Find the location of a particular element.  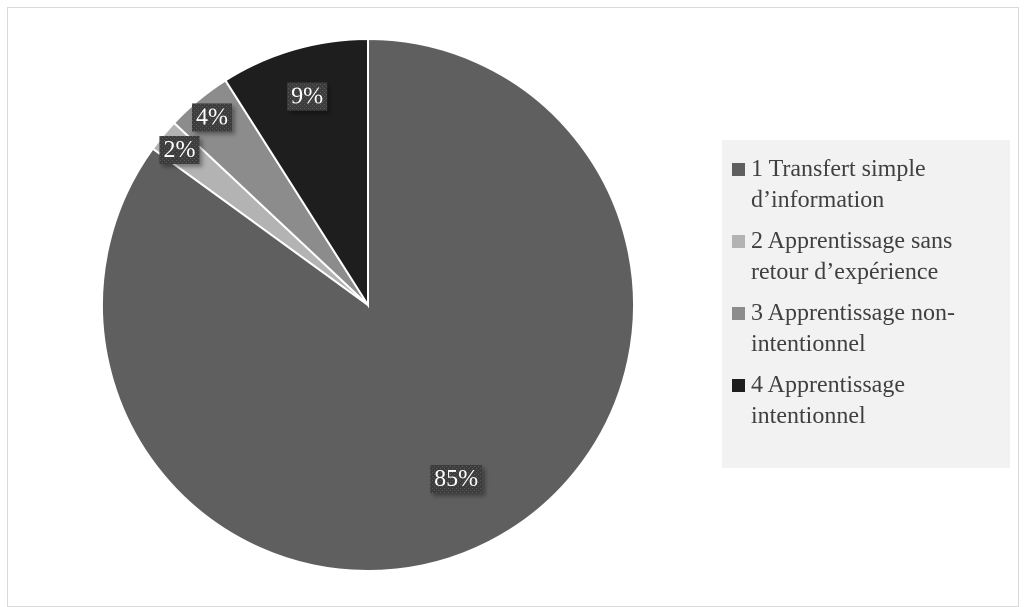

slice-intentionnel is located at coordinates (296, 173).